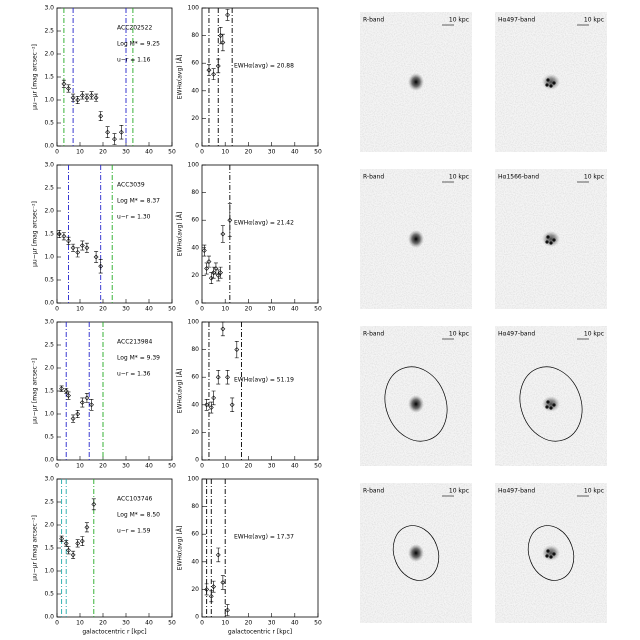 This screenshot has width=640, height=640. I want to click on band-label: Hα497-band, so click(516, 334).